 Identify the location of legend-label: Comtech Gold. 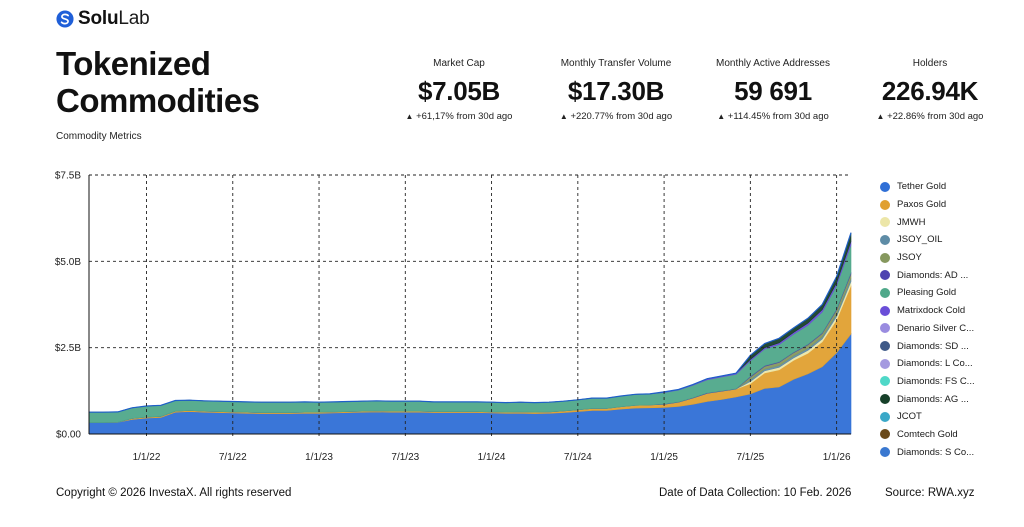
(927, 434).